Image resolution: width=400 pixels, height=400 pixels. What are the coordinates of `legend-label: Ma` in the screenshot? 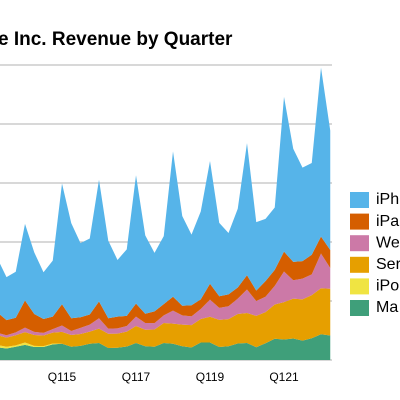 It's located at (387, 307).